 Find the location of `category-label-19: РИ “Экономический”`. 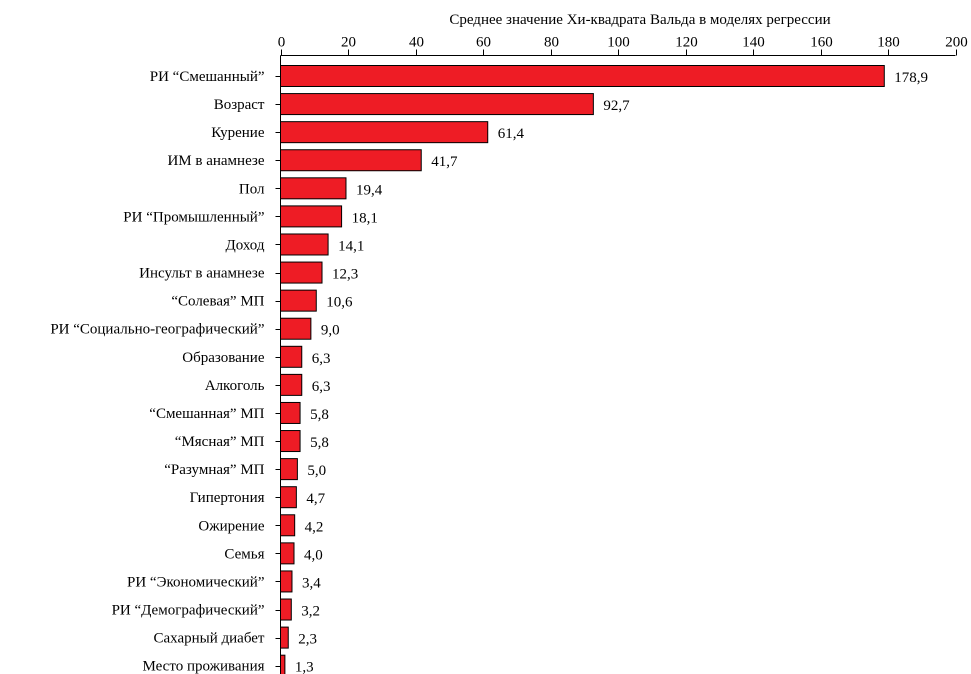

category-label-19: РИ “Экономический” is located at coordinates (196, 582).